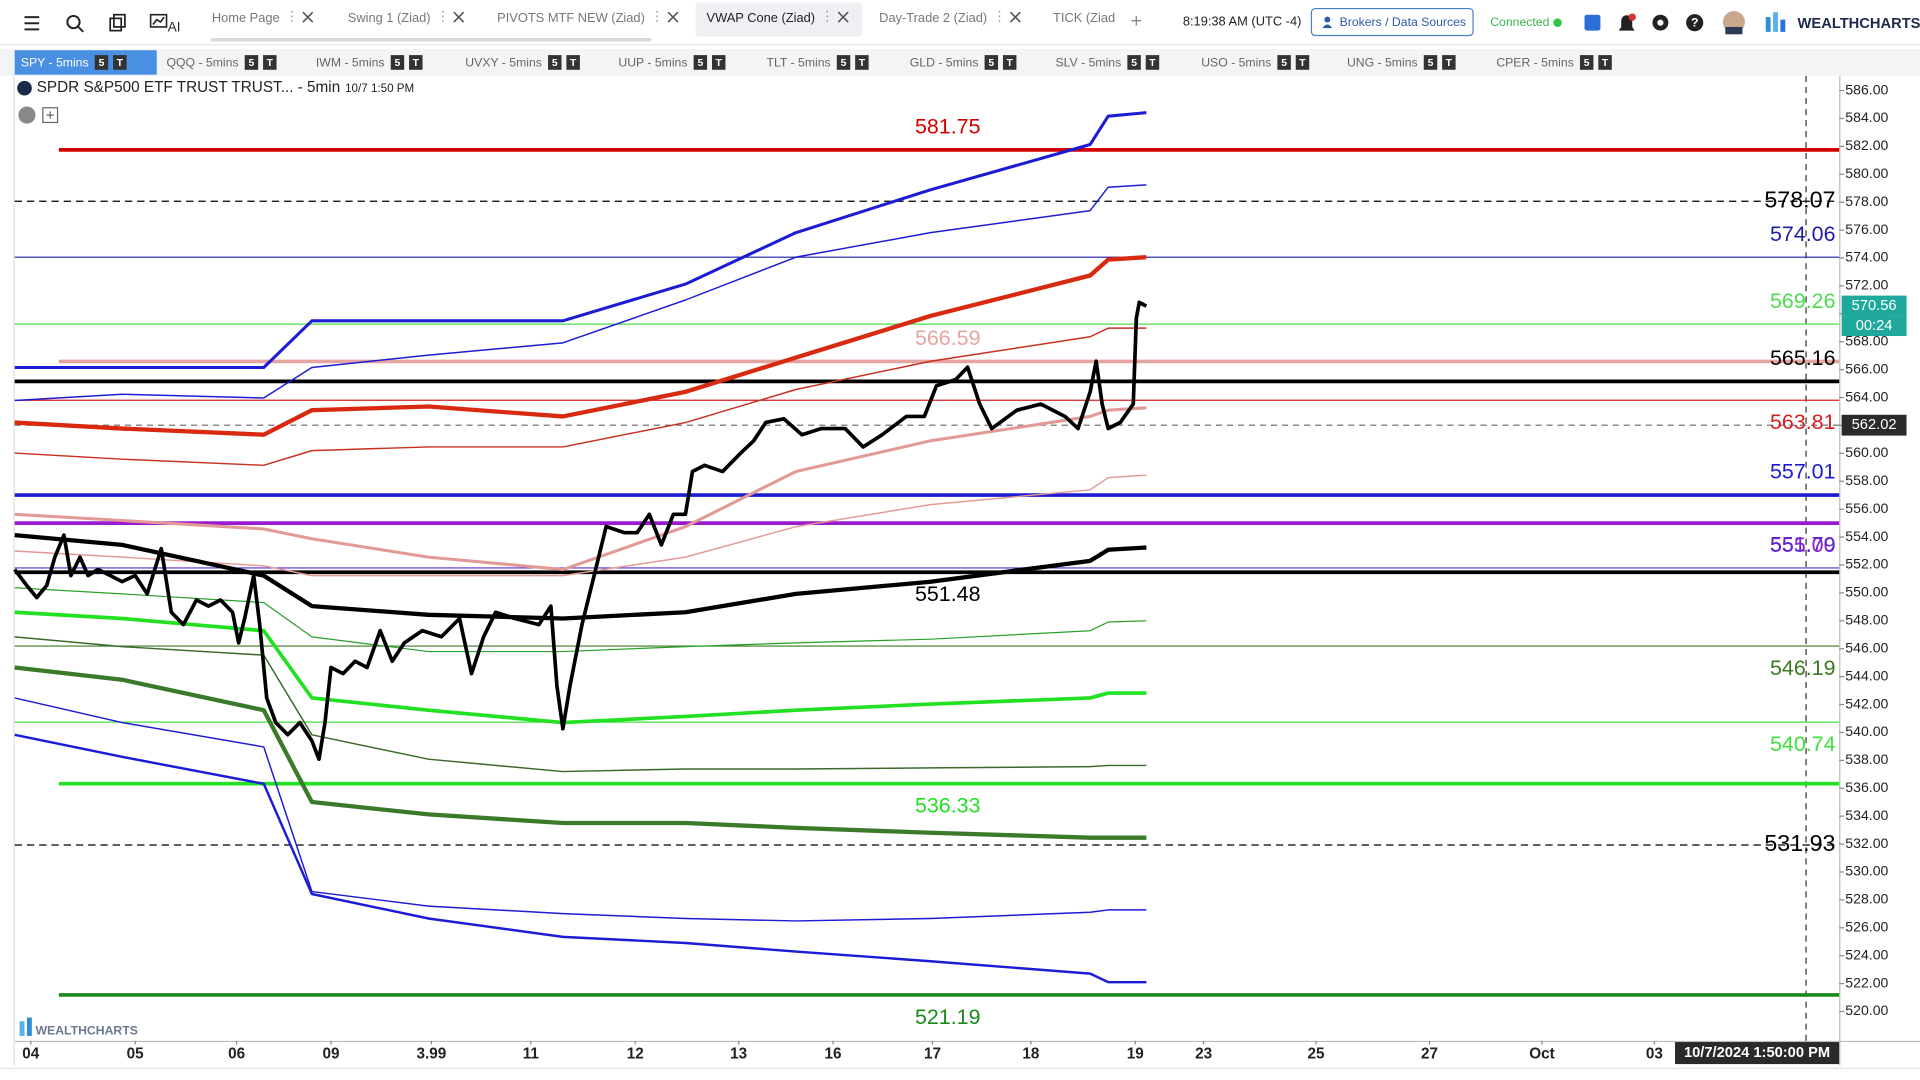 The height and width of the screenshot is (1080, 1920). What do you see at coordinates (1236, 62) in the screenshot?
I see `symbol-tab: USO - 5mins` at bounding box center [1236, 62].